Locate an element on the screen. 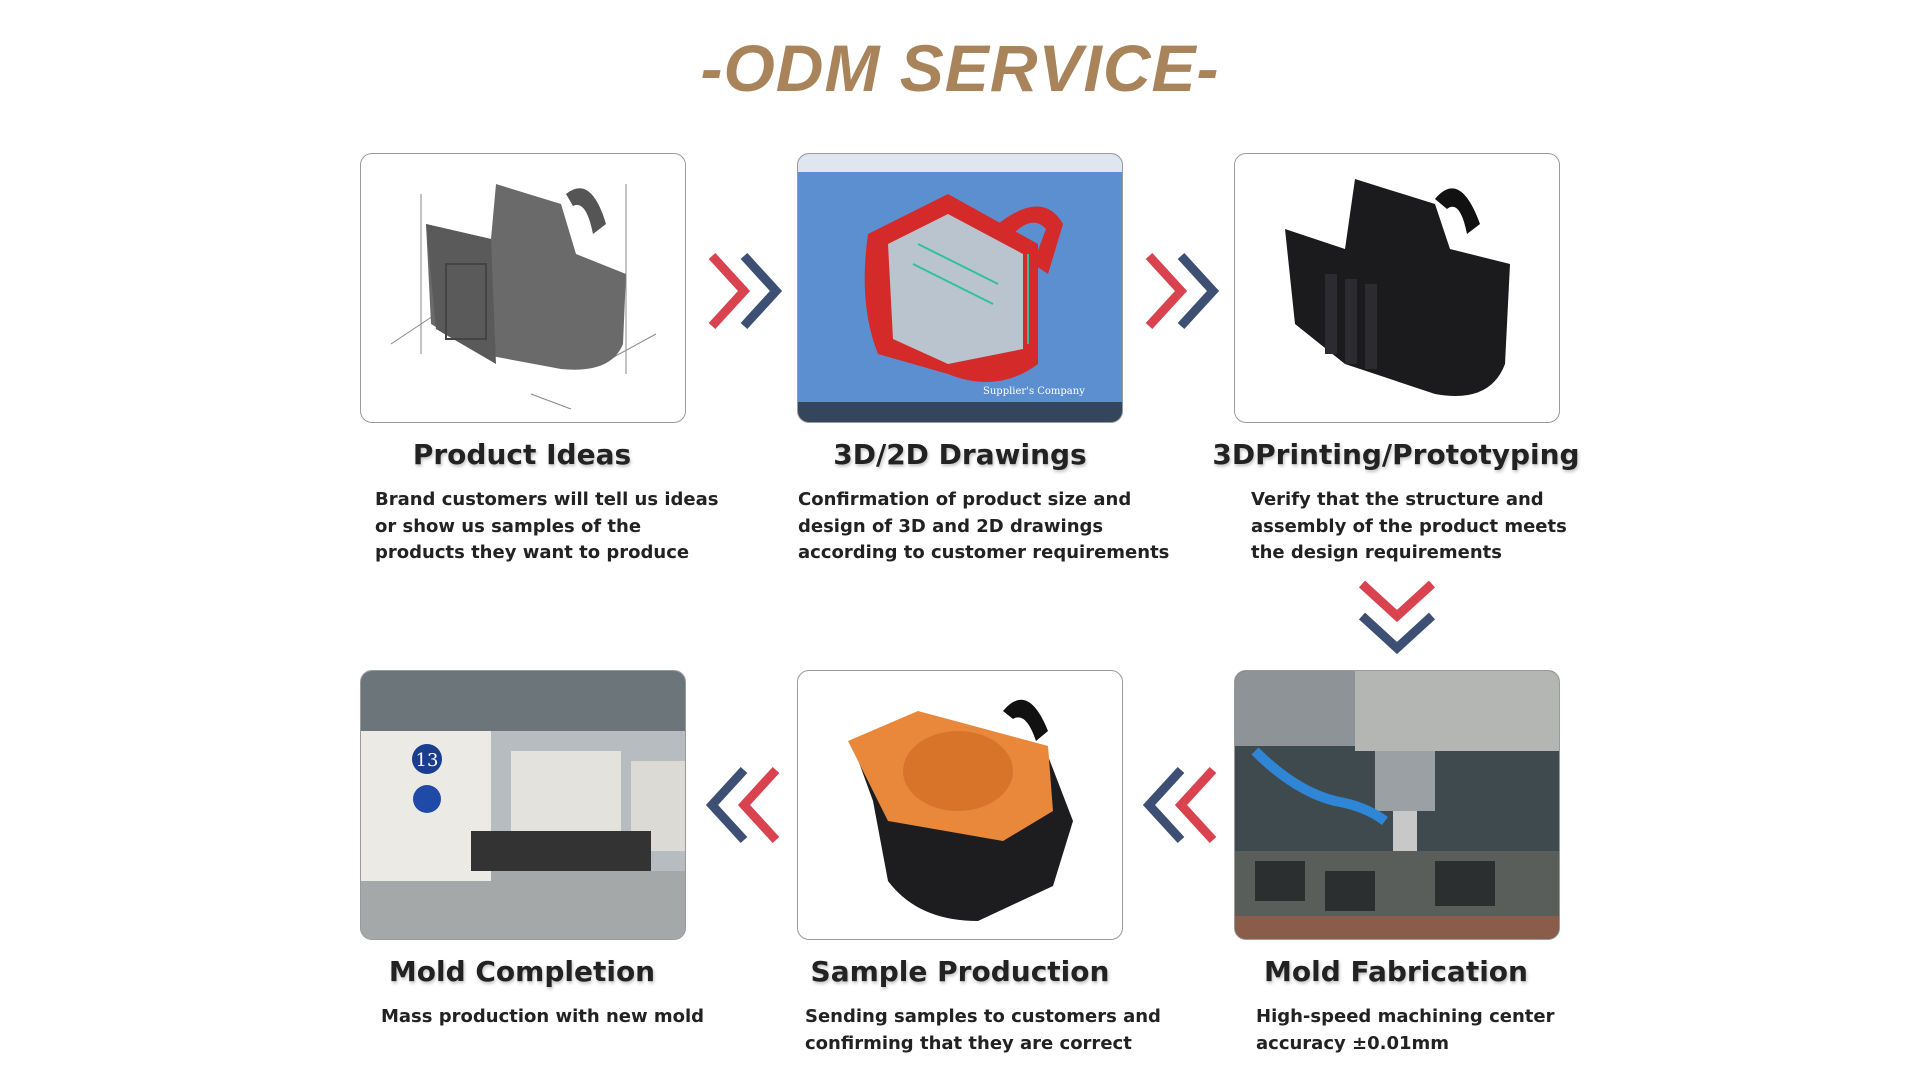 Image resolution: width=1920 pixels, height=1080 pixels. page-title: -ODM SERVICE- is located at coordinates (960, 68).